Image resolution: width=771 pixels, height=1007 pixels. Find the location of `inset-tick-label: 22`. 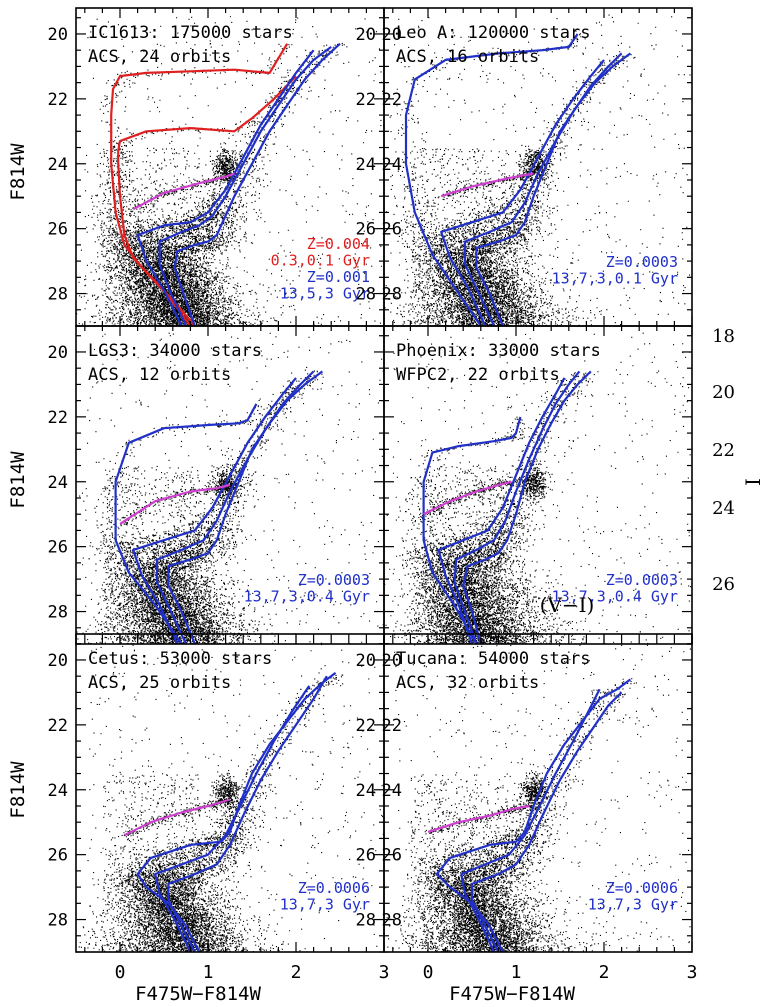

inset-tick-label: 22 is located at coordinates (723, 450).